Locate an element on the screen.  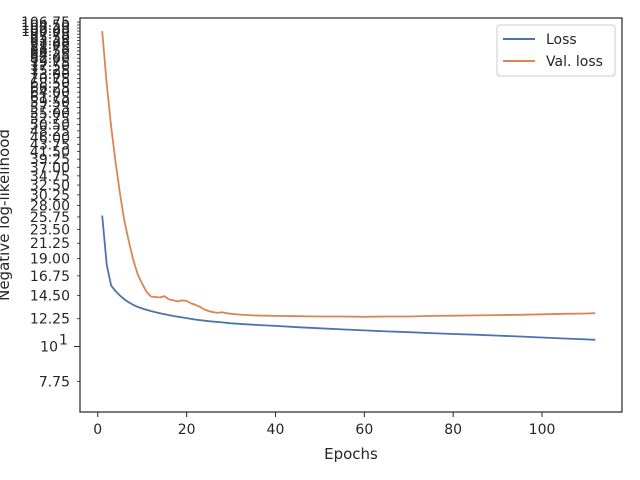
y-minor-tick-label: 55.00 is located at coordinates (50, 114).